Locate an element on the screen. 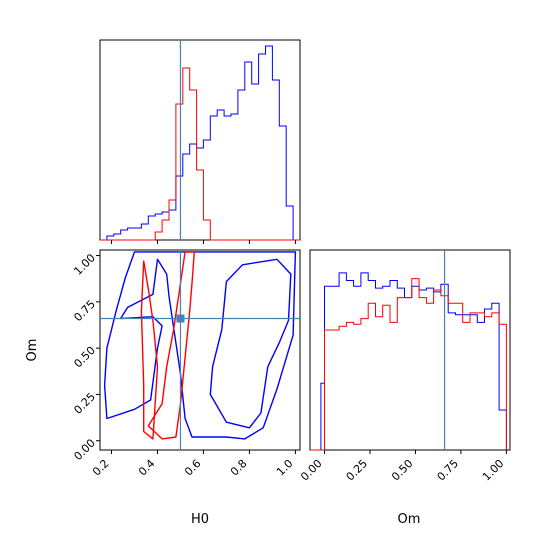 This screenshot has width=550, height=550. om-marginal-x-tick-label-2: 0.50 is located at coordinates (402, 470).